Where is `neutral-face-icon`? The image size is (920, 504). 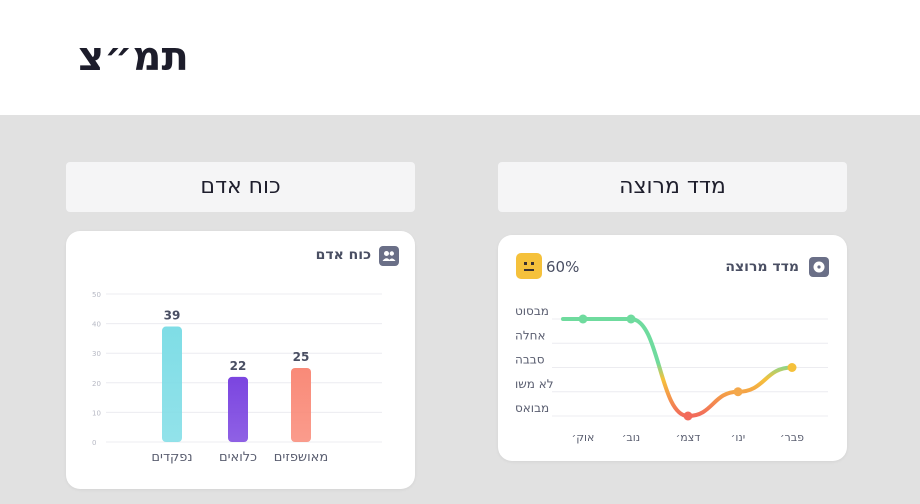
neutral-face-icon is located at coordinates (529, 266).